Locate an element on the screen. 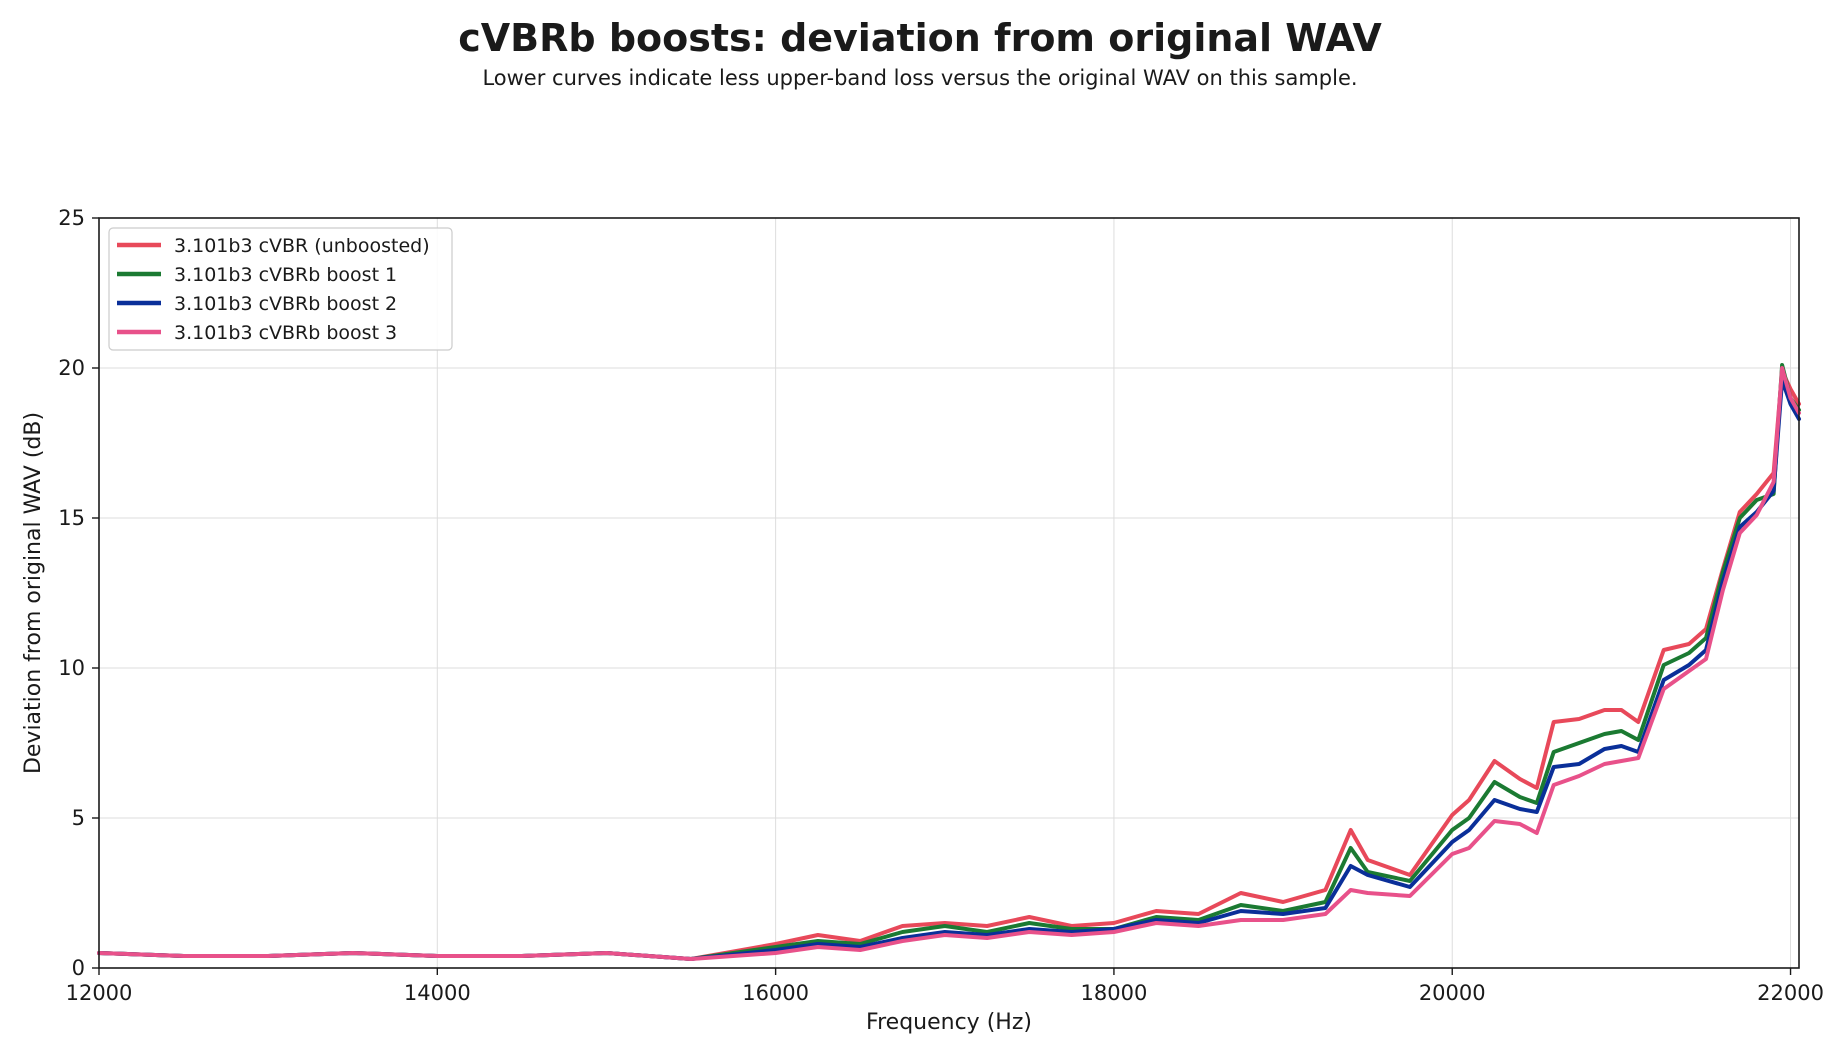 This screenshot has width=1840, height=1056. y-tick-label: 25 is located at coordinates (71, 218).